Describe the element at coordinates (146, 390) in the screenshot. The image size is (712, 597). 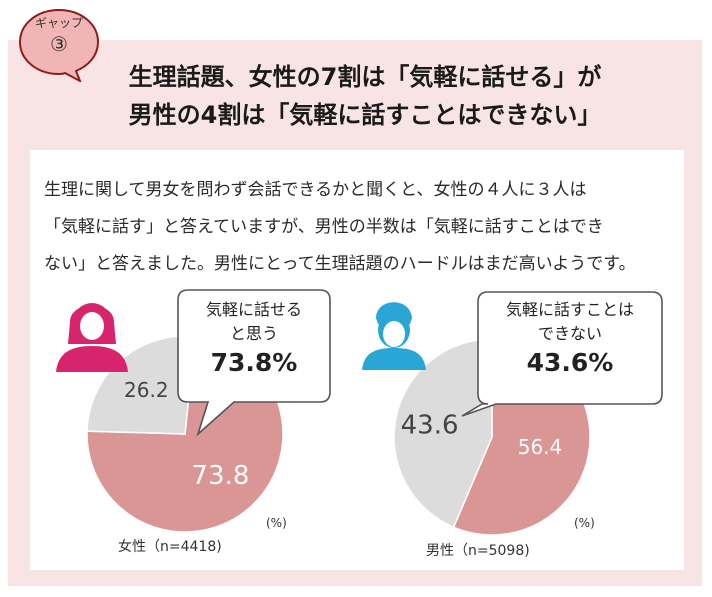
I see `female-pie-label-1: 26.2` at that location.